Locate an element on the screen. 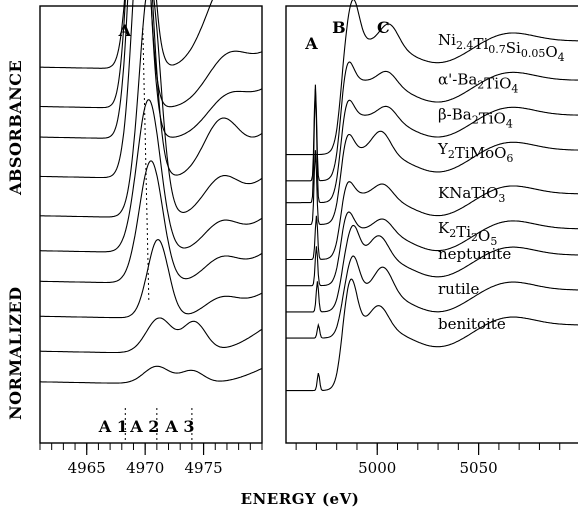 This screenshot has width=578, height=517. series-label: benitoite is located at coordinates (472, 324).